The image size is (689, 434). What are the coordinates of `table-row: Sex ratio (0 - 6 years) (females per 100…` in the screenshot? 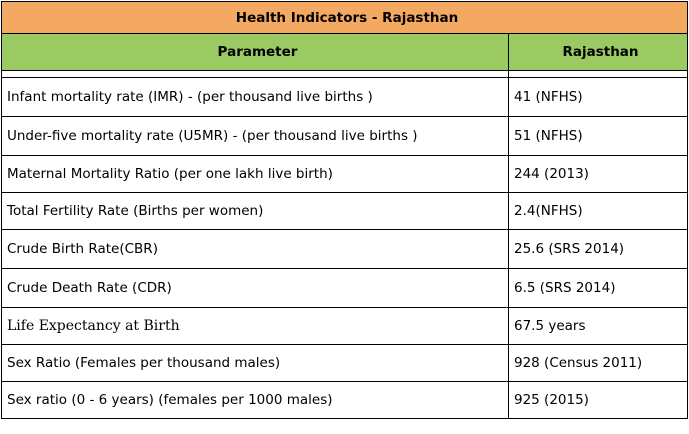 It's located at (345, 400).